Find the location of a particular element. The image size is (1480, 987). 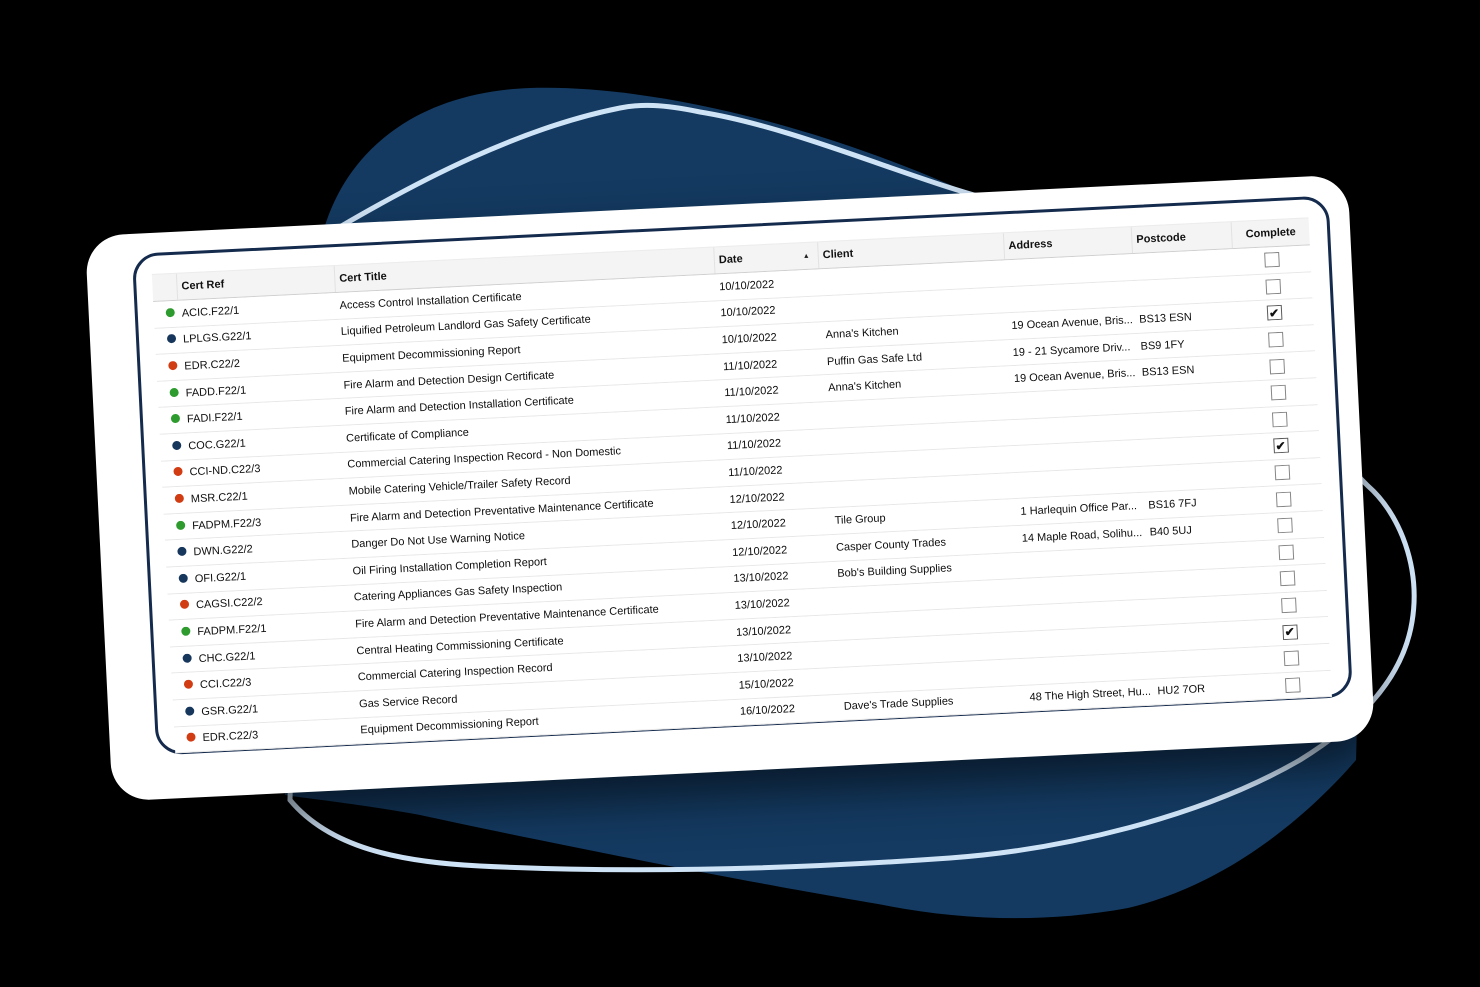

cert-ref-cell: CCI-ND.C22/3 is located at coordinates (225, 471).